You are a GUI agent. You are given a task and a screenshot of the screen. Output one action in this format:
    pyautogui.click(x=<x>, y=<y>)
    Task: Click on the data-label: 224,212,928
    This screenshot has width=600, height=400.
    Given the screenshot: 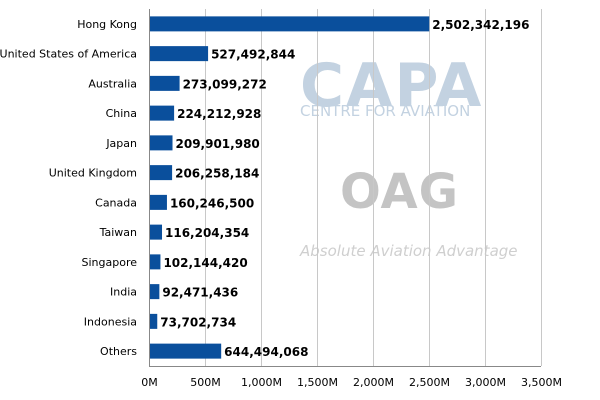 What is the action you would take?
    pyautogui.click(x=219, y=114)
    